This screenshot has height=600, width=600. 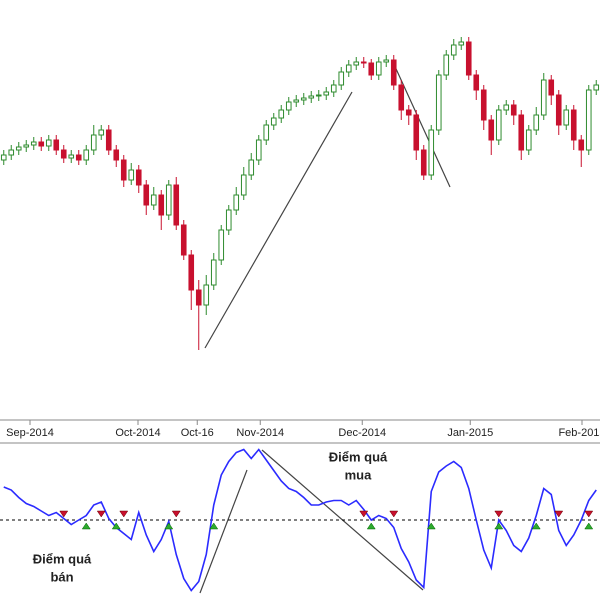 What do you see at coordinates (197, 433) in the screenshot?
I see `x-tick-label: Oct-16` at bounding box center [197, 433].